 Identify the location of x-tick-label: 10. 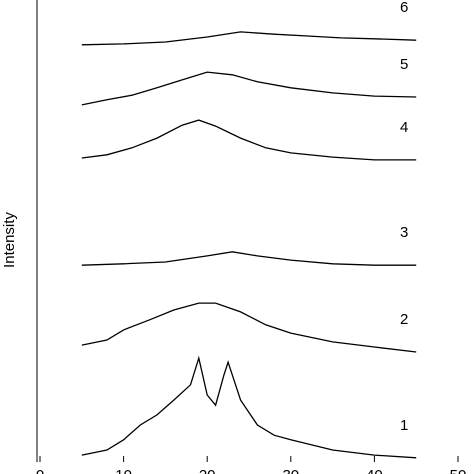
(123, 470).